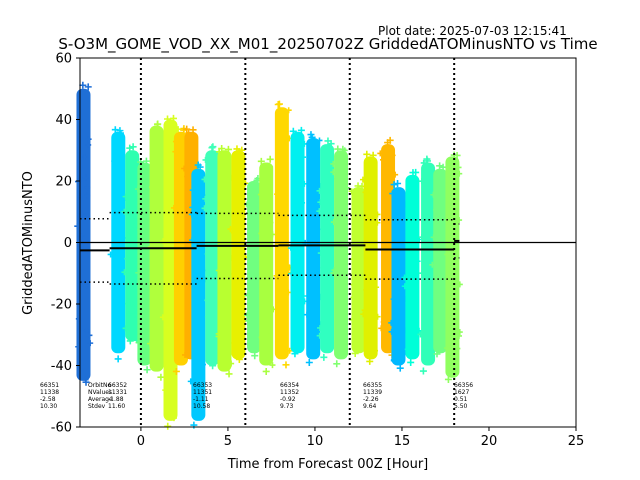 The width and height of the screenshot is (640, 480). What do you see at coordinates (461, 392) in the screenshot?
I see `orbit-stat-value: 1627` at bounding box center [461, 392].